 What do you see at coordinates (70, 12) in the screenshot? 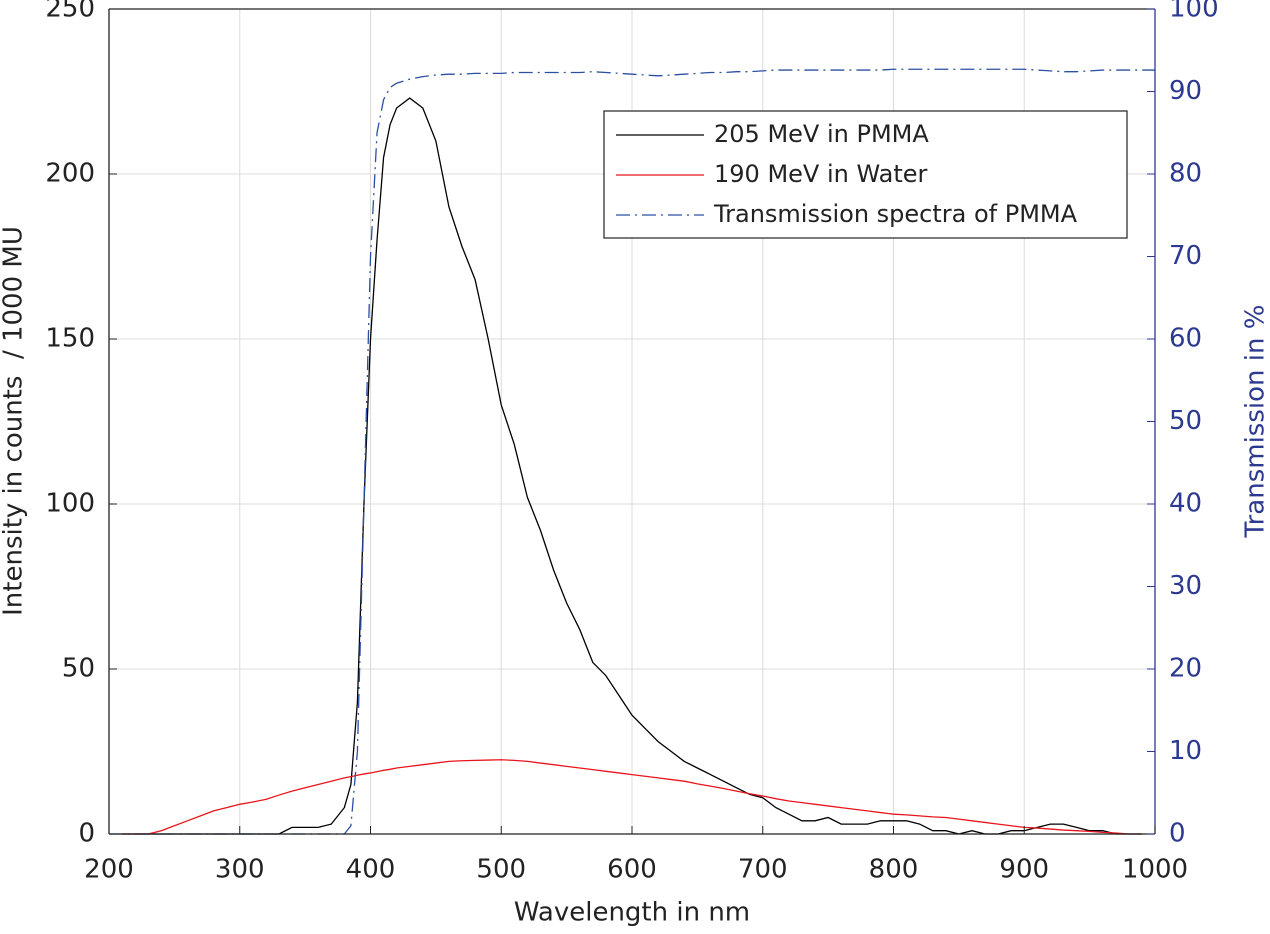
I see `y-tick-label: 250` at bounding box center [70, 12].